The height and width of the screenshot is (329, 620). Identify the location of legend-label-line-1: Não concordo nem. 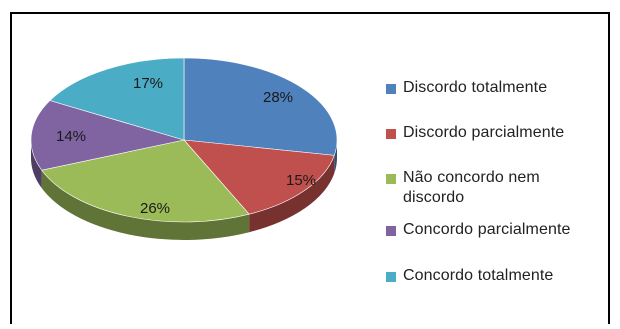
(471, 177).